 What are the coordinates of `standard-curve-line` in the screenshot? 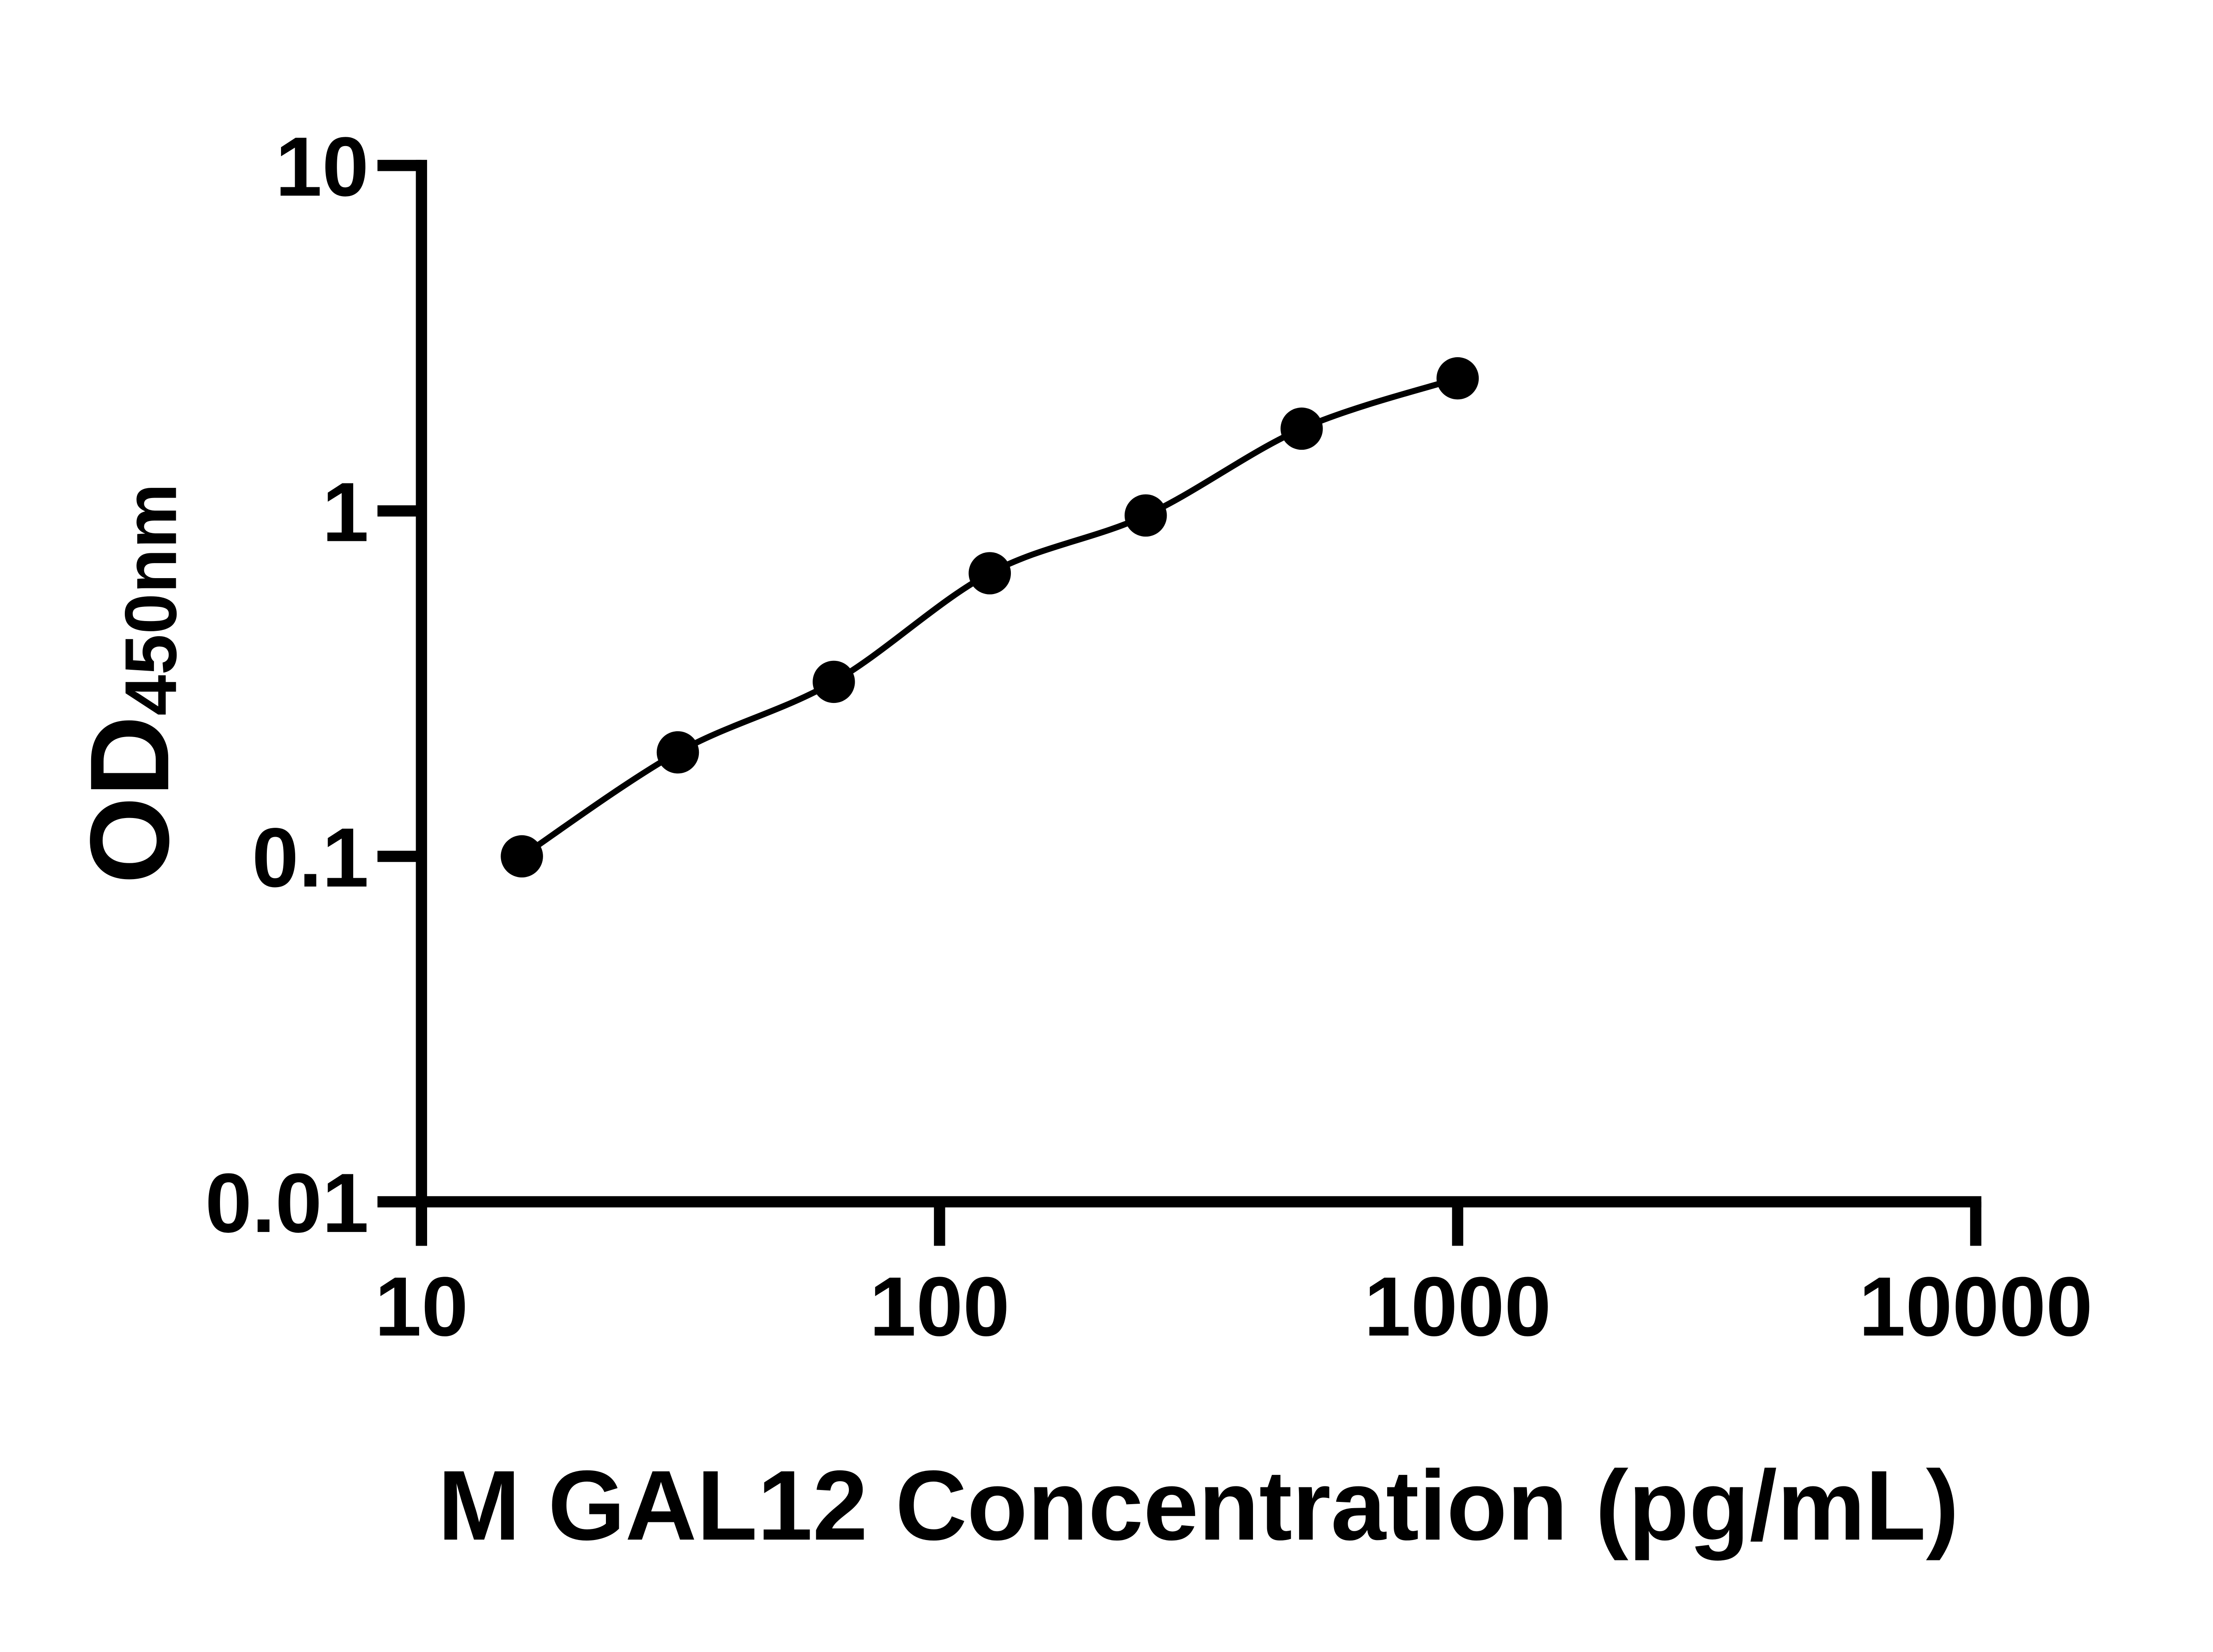 It's located at (989, 617).